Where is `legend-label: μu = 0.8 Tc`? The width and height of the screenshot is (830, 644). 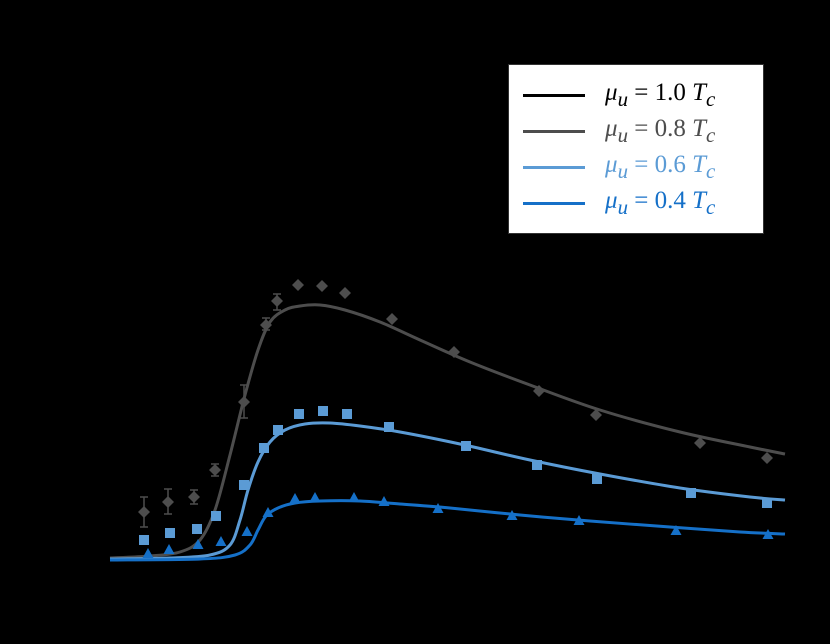
legend-label: μu = 0.8 Tc is located at coordinates (660, 130).